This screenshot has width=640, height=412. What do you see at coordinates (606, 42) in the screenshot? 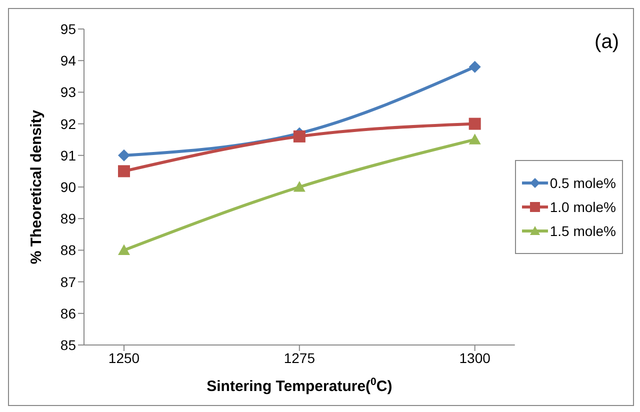
I see `text: (a)` at bounding box center [606, 42].